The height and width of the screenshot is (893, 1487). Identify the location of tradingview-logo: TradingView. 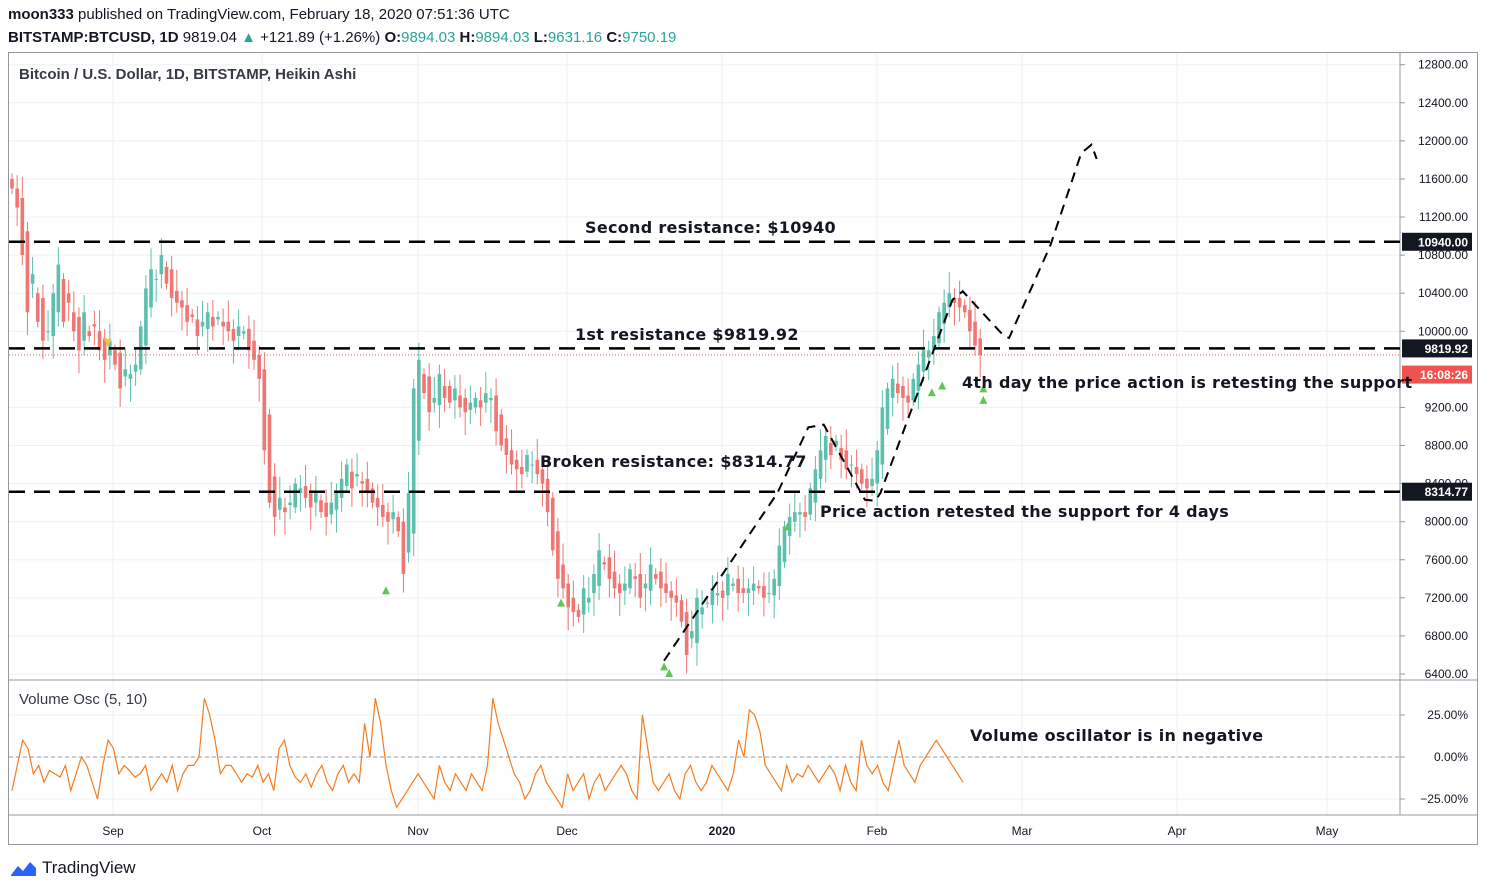
(72, 868).